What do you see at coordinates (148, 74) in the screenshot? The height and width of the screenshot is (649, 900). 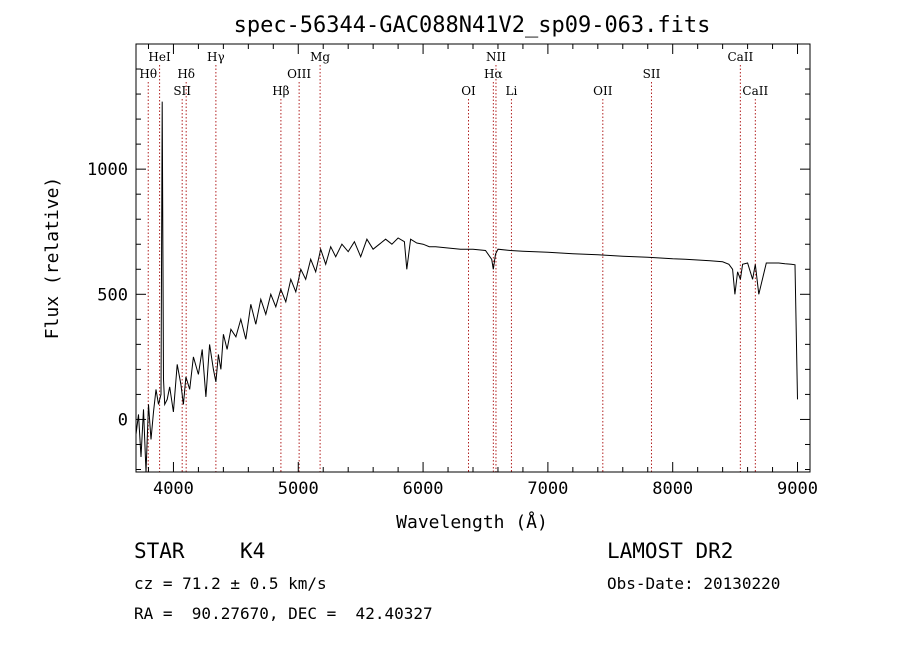 I see `spectral-line-label: Hθ` at bounding box center [148, 74].